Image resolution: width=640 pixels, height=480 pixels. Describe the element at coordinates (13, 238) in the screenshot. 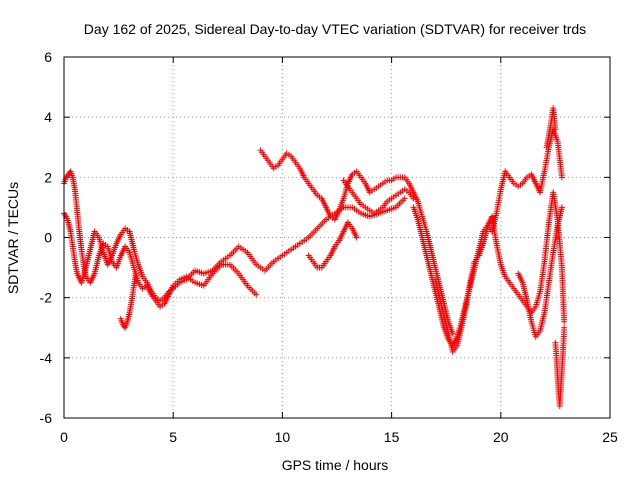

I see `y-axis-label: SDTVAR / TECUs` at that location.